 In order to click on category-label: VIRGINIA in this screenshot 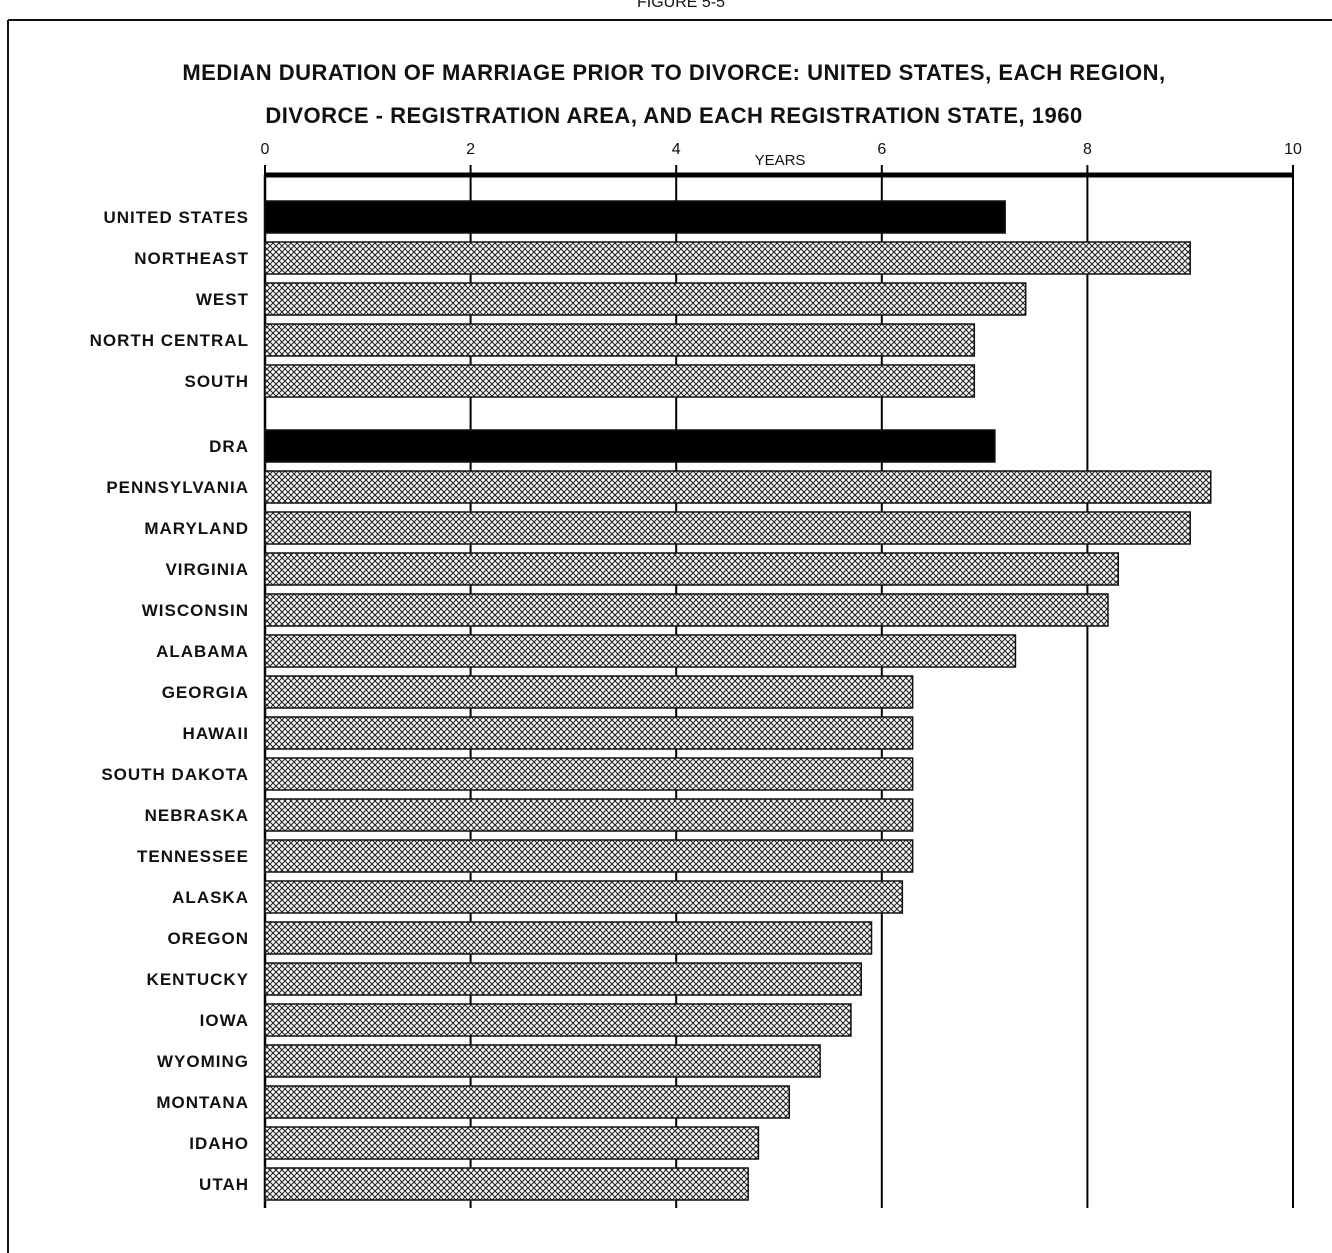, I will do `click(207, 569)`.